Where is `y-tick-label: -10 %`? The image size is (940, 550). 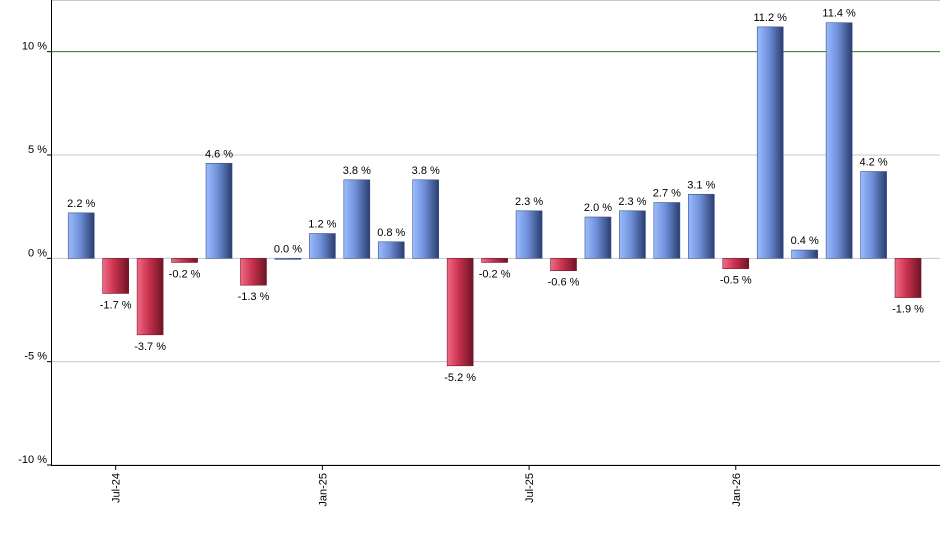
y-tick-label: -10 % is located at coordinates (32, 460).